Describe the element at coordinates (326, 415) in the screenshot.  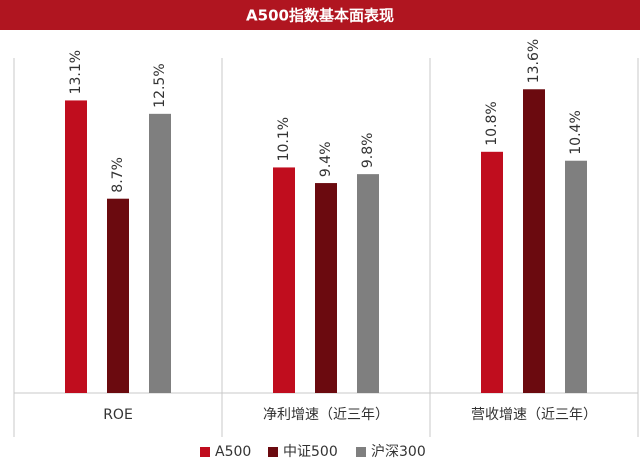
I see `x-tick-label: 净利增速（近三年）` at that location.